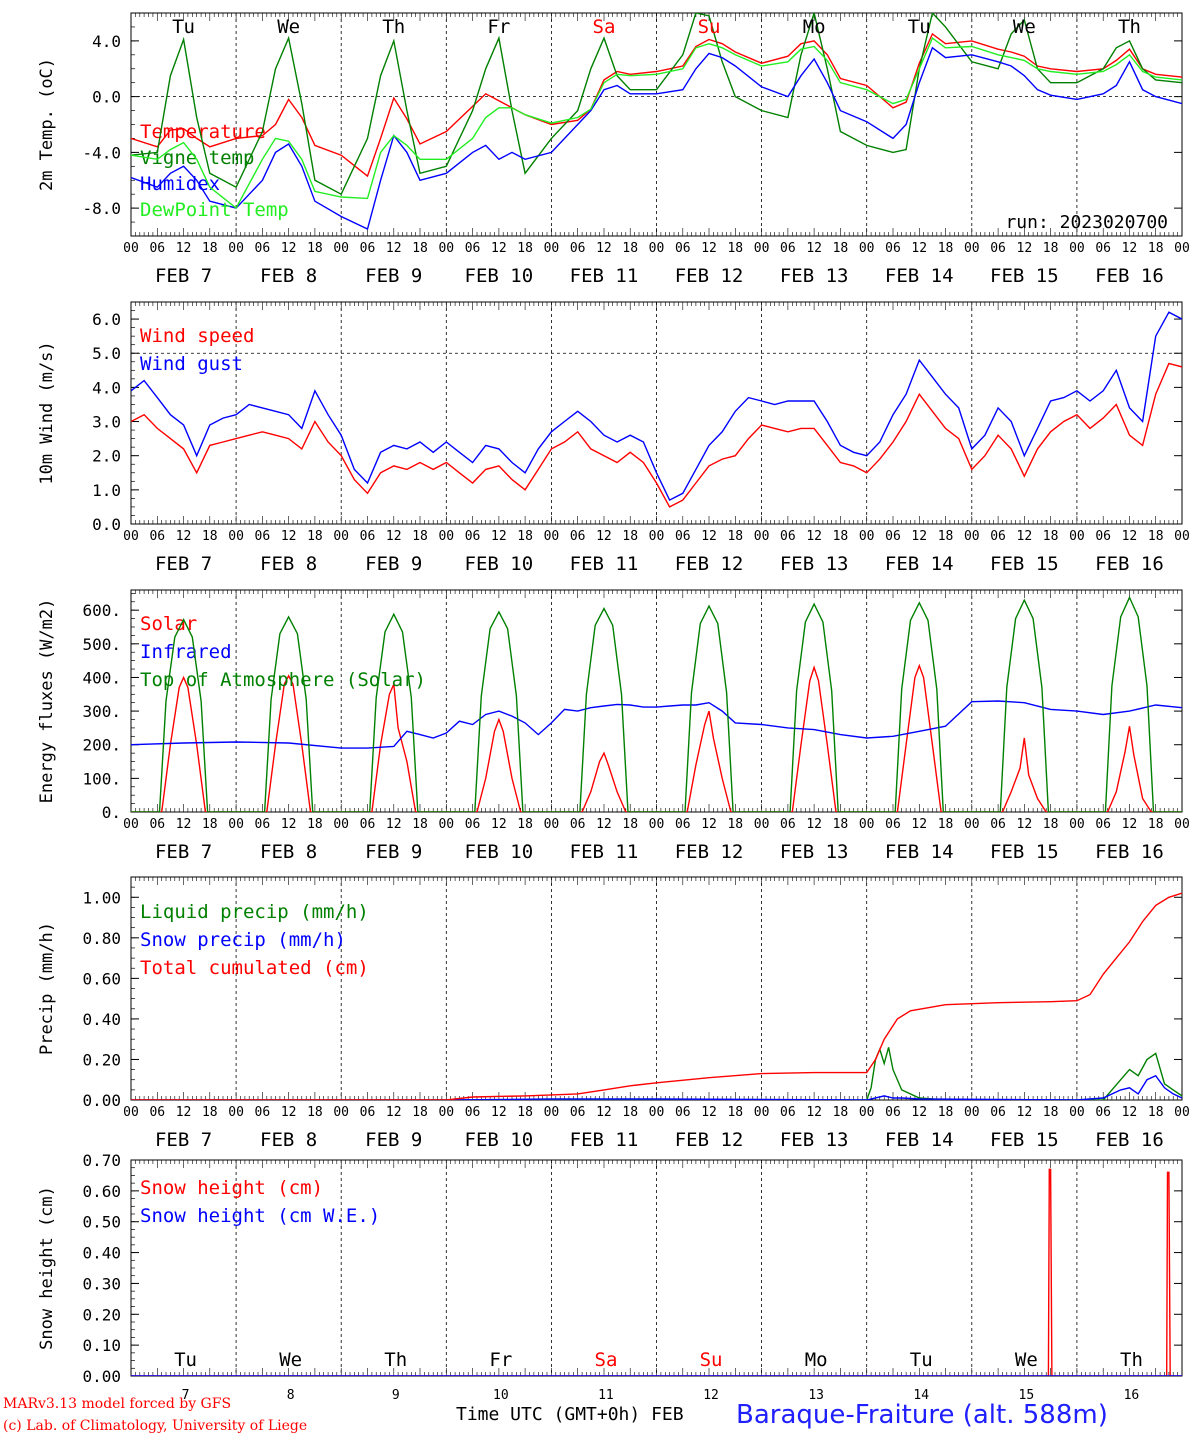 The height and width of the screenshot is (1440, 1194). I want to click on day-number: 8, so click(291, 1395).